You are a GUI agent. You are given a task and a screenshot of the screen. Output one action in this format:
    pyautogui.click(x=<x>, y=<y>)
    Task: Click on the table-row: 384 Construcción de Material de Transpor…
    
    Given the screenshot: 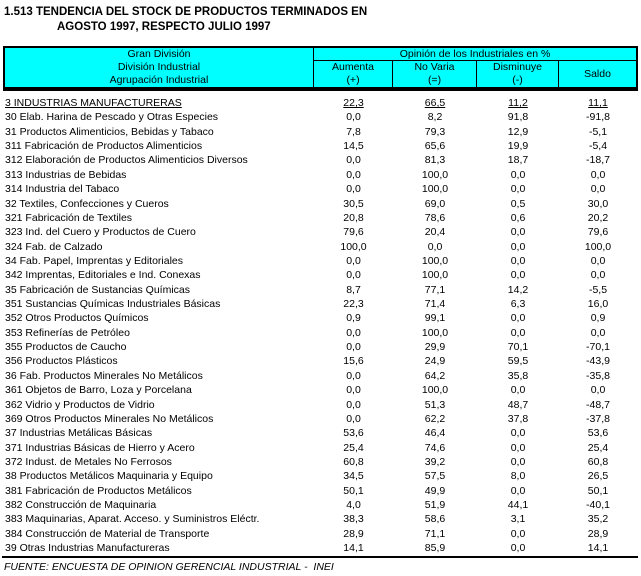 What is the action you would take?
    pyautogui.click(x=318, y=534)
    